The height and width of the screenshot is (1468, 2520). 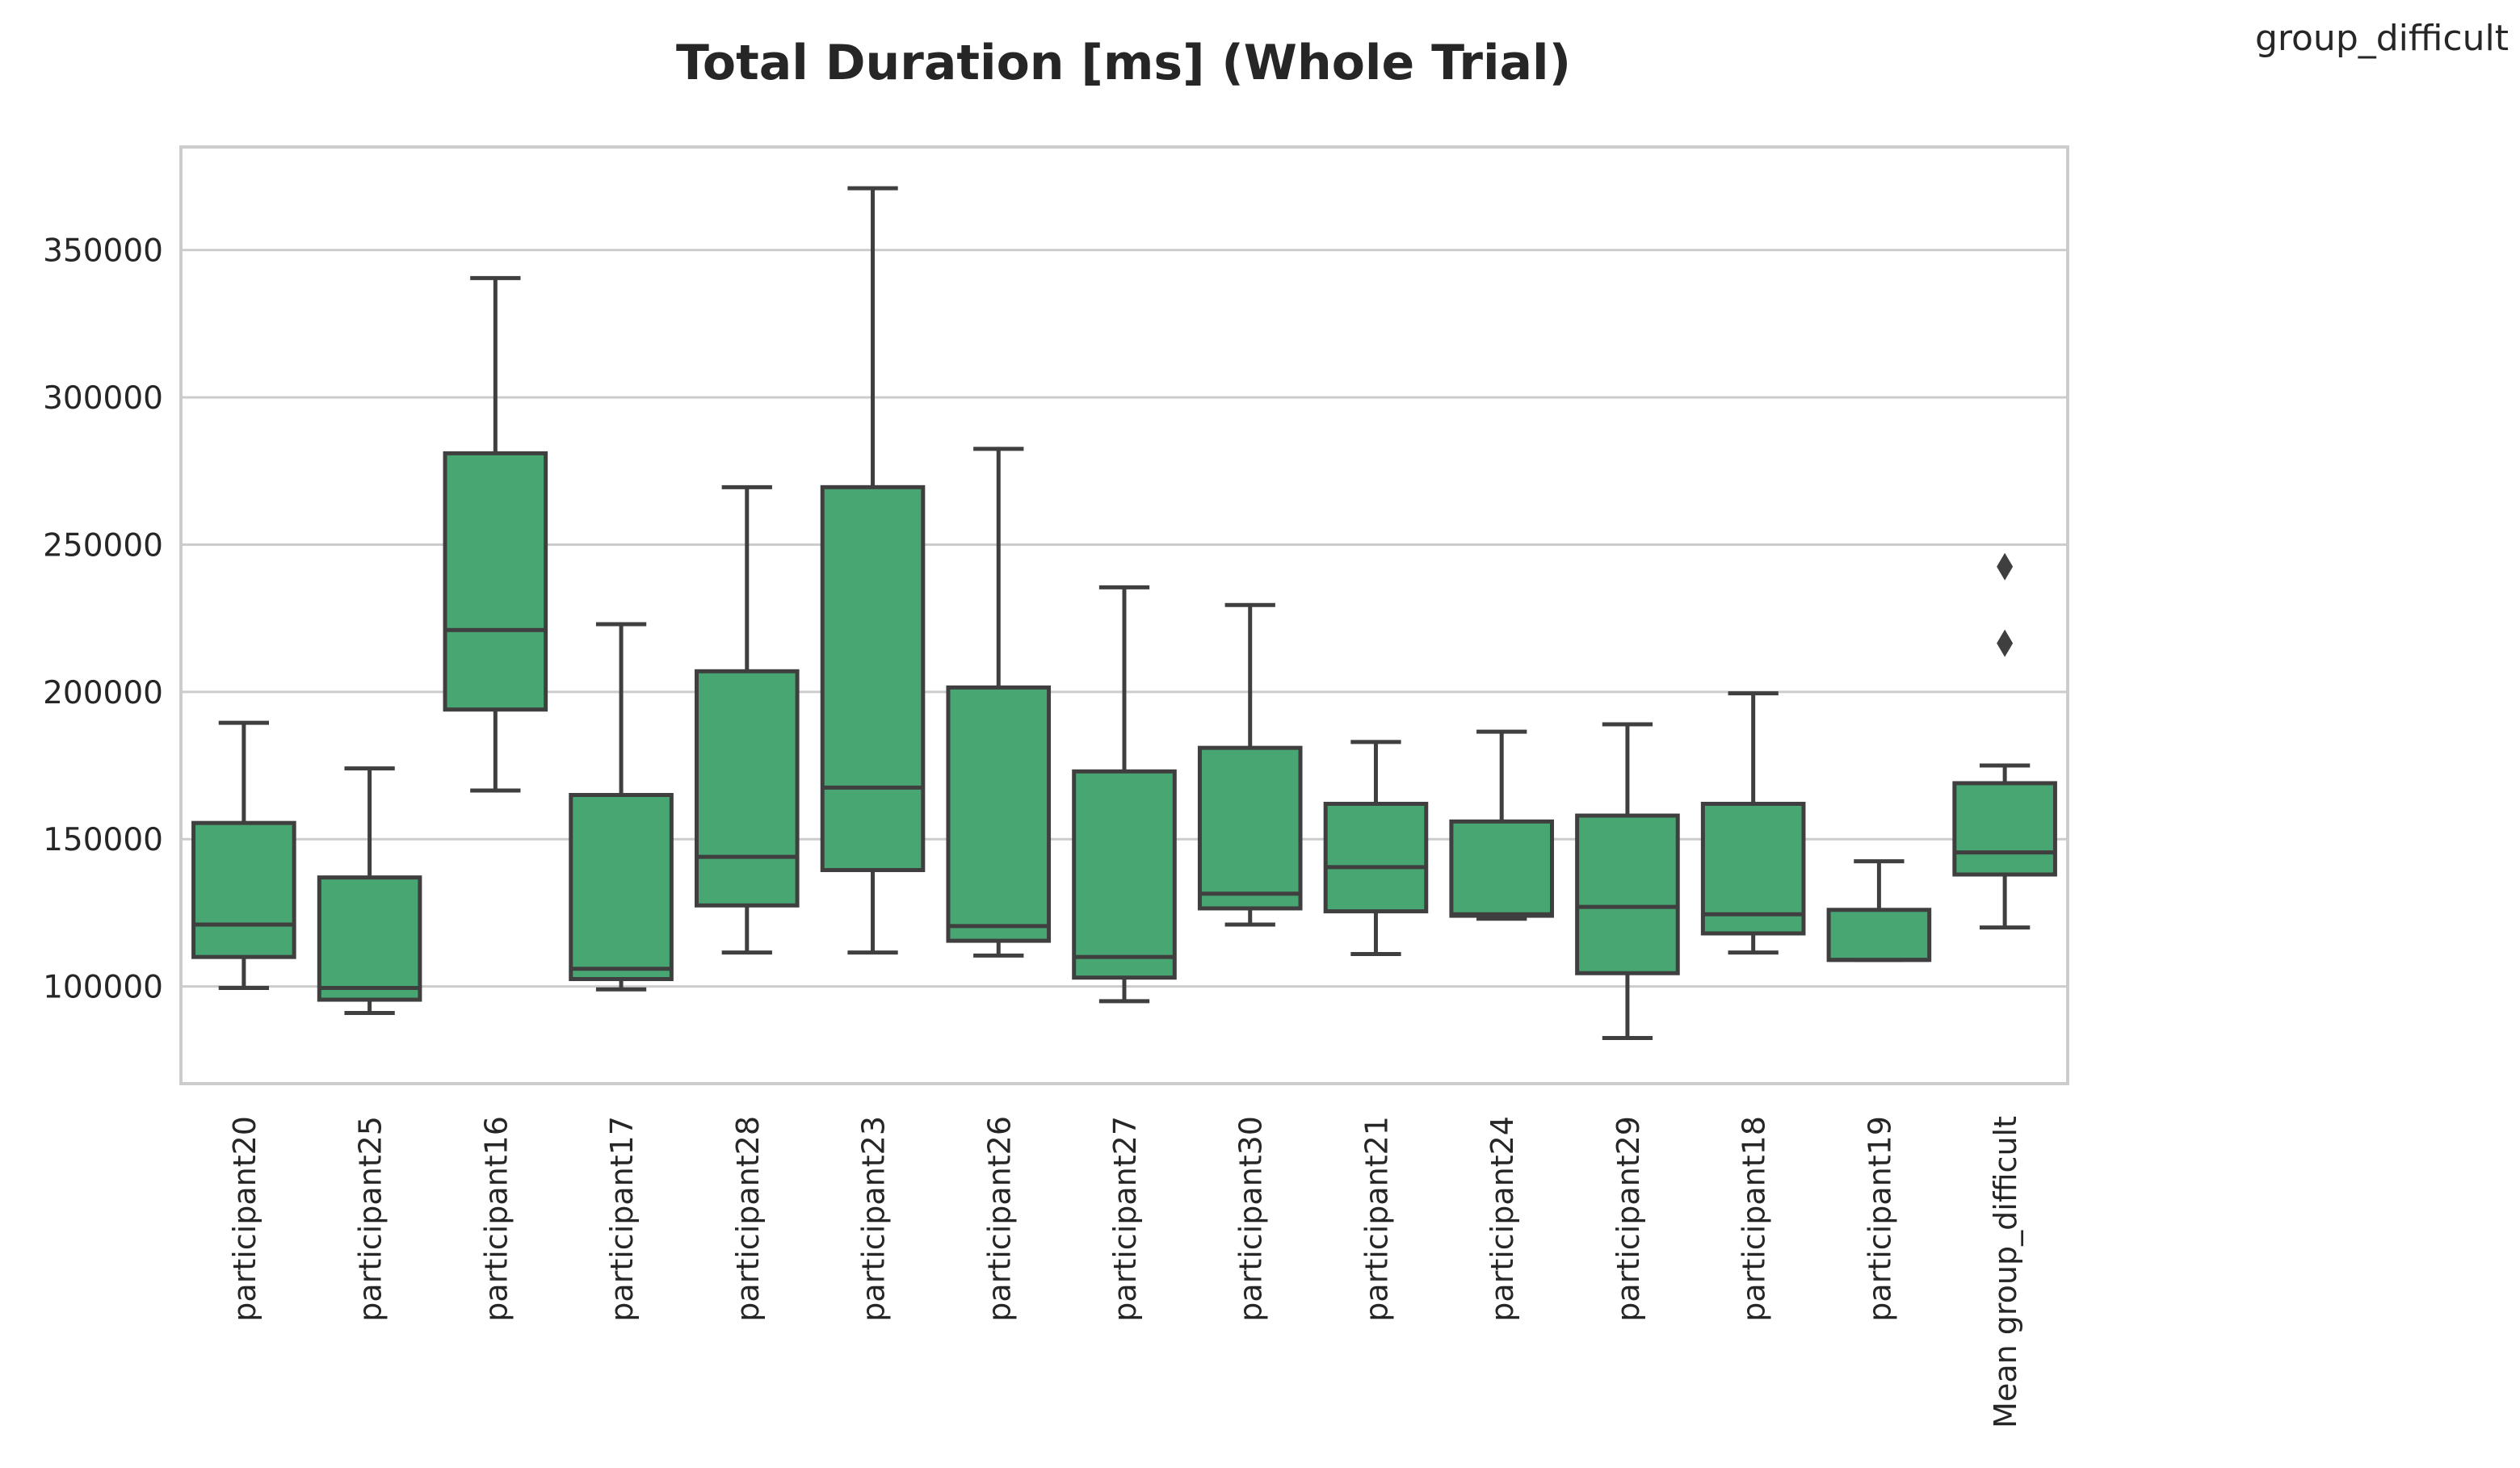 I want to click on x-tick-label: Mean group_difficult, so click(x=2005, y=1272).